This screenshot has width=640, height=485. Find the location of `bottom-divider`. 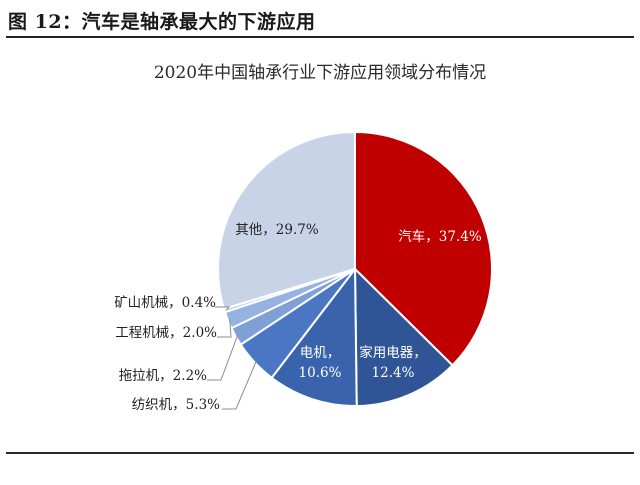

bottom-divider is located at coordinates (320, 453).